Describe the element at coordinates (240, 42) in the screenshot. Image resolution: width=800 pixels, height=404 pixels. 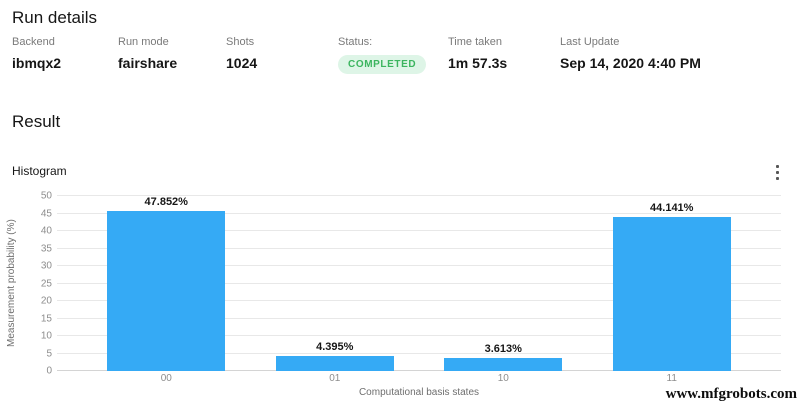
I see `field-shots-label: Shots` at that location.